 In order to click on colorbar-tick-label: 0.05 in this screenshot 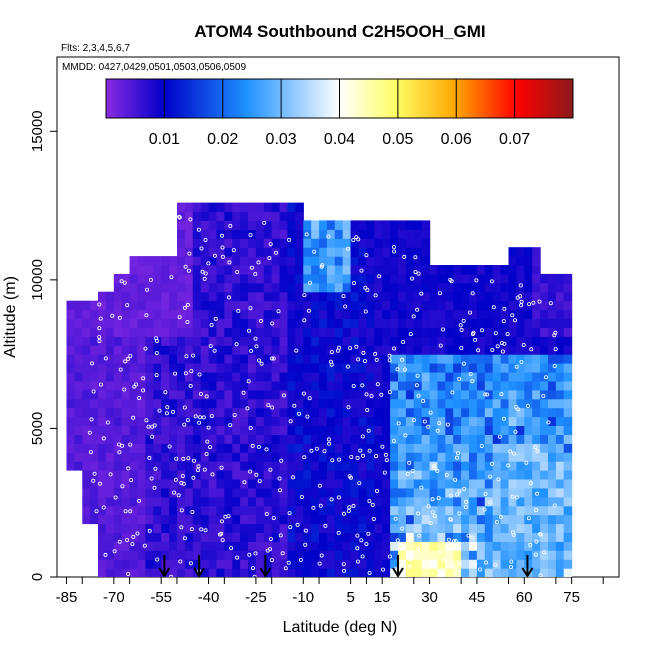, I will do `click(397, 139)`.